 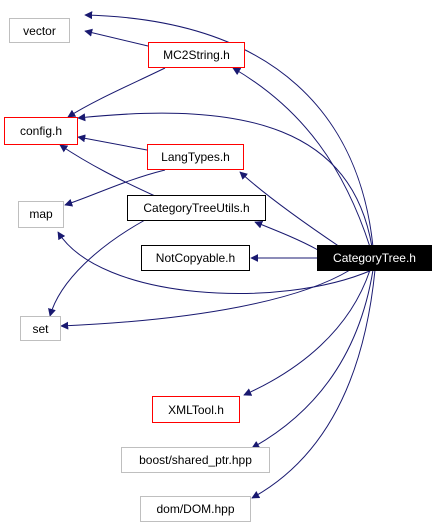 What do you see at coordinates (290, 209) in the screenshot?
I see `edge-categorytree-langtypes` at bounding box center [290, 209].